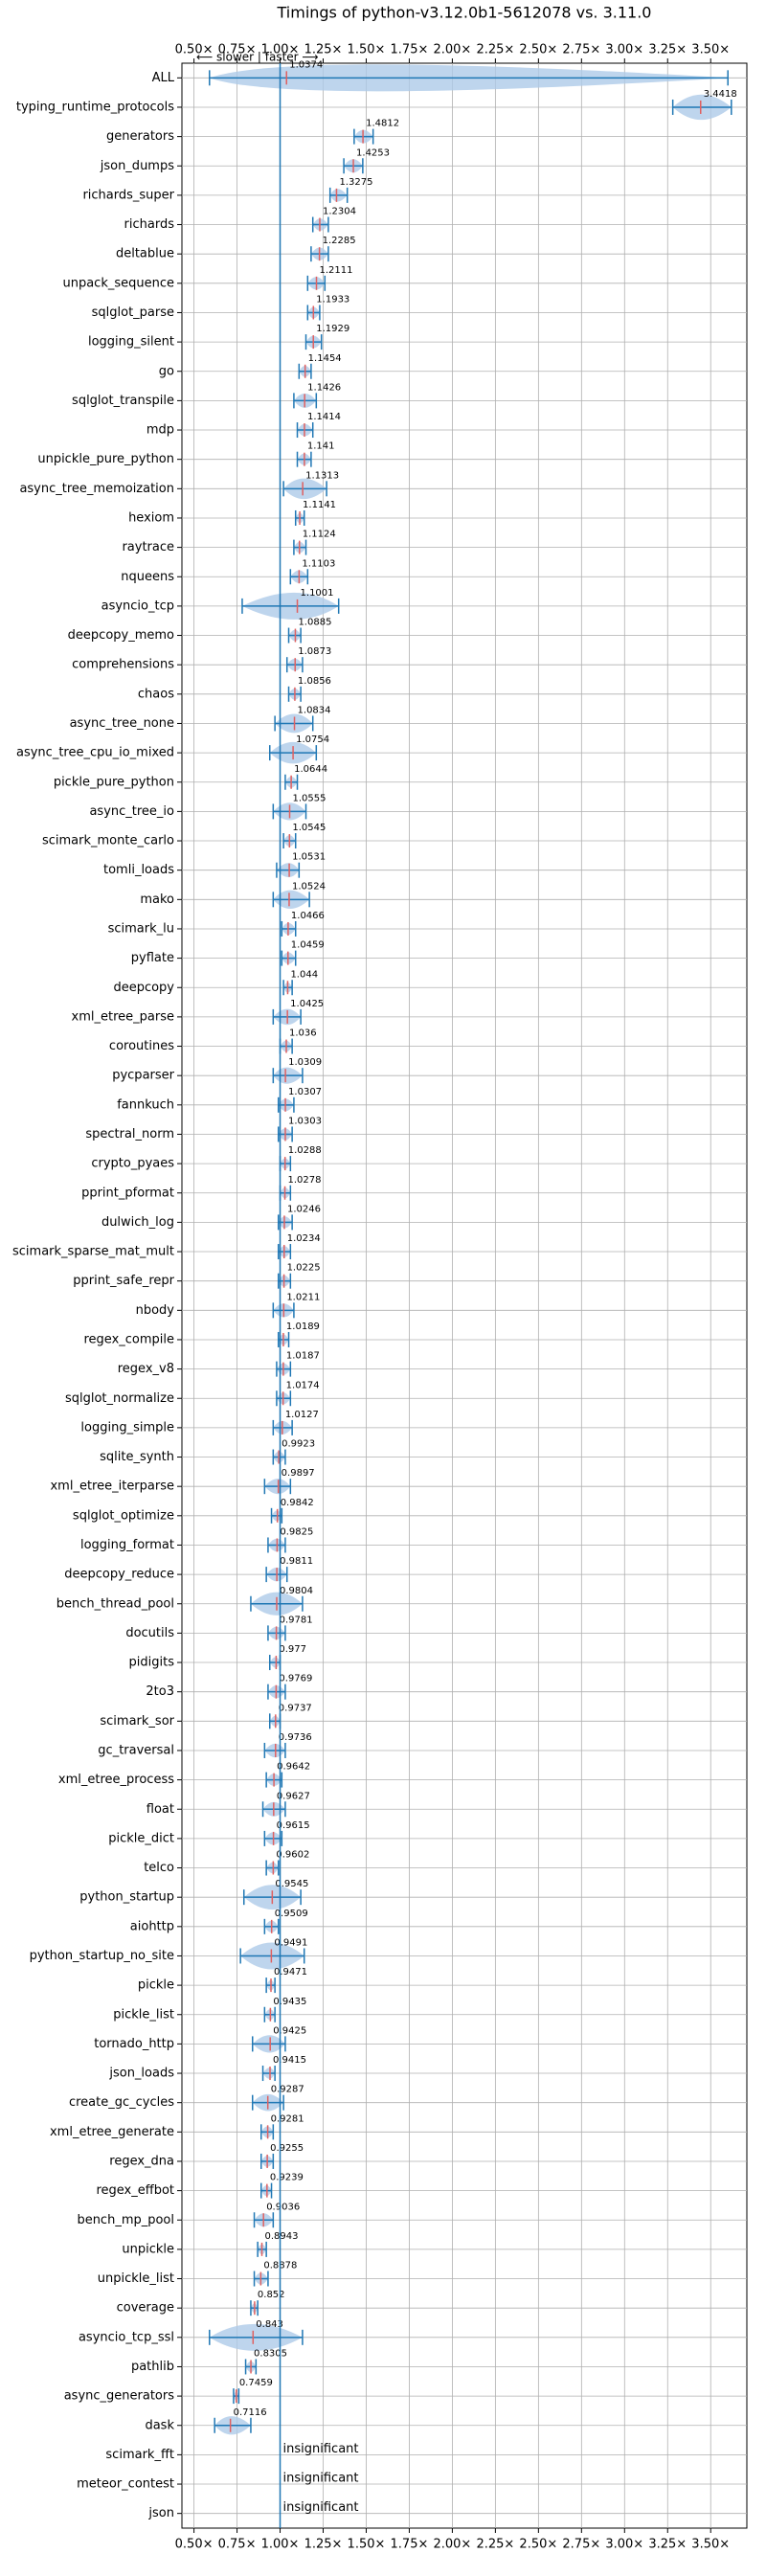 The width and height of the screenshot is (766, 2576). I want to click on y-tick-label: sqlglot_parse, so click(133, 312).